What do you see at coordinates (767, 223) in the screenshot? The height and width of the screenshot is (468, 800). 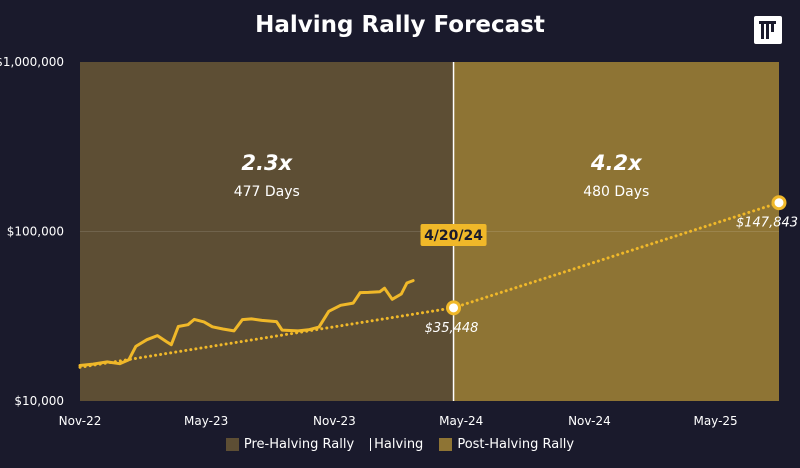 I see `annotation-label: $147,843` at bounding box center [767, 223].